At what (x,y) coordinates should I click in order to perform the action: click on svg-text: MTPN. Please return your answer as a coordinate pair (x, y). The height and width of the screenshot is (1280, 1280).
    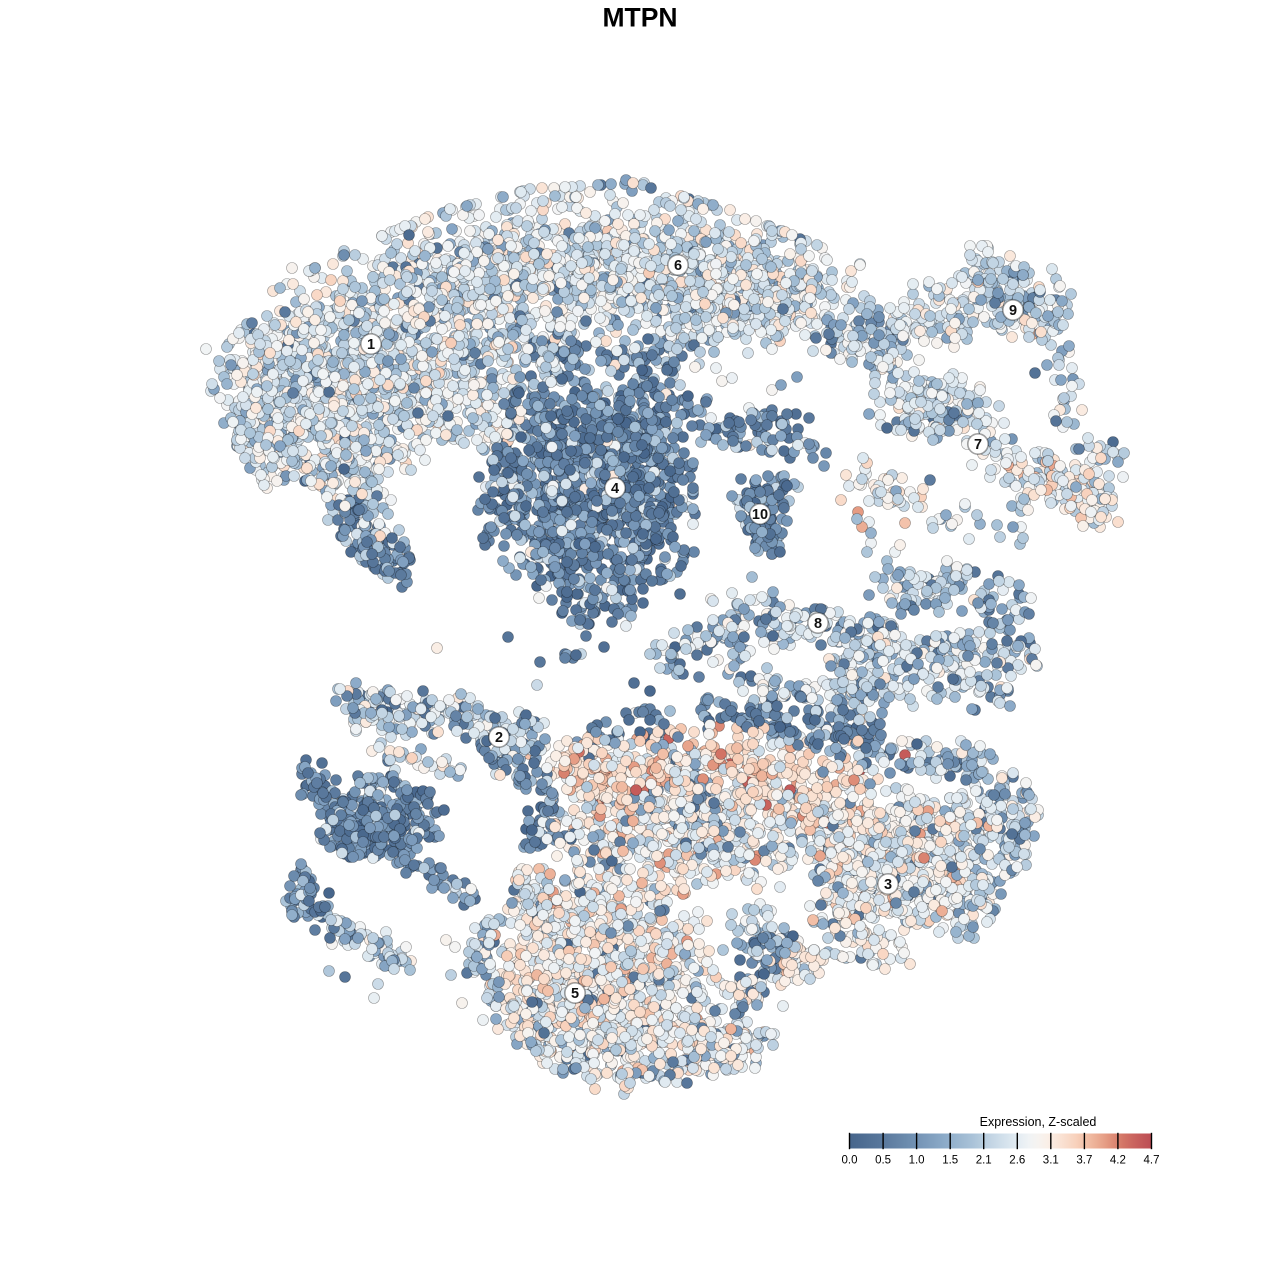
    Looking at the image, I should click on (639, 18).